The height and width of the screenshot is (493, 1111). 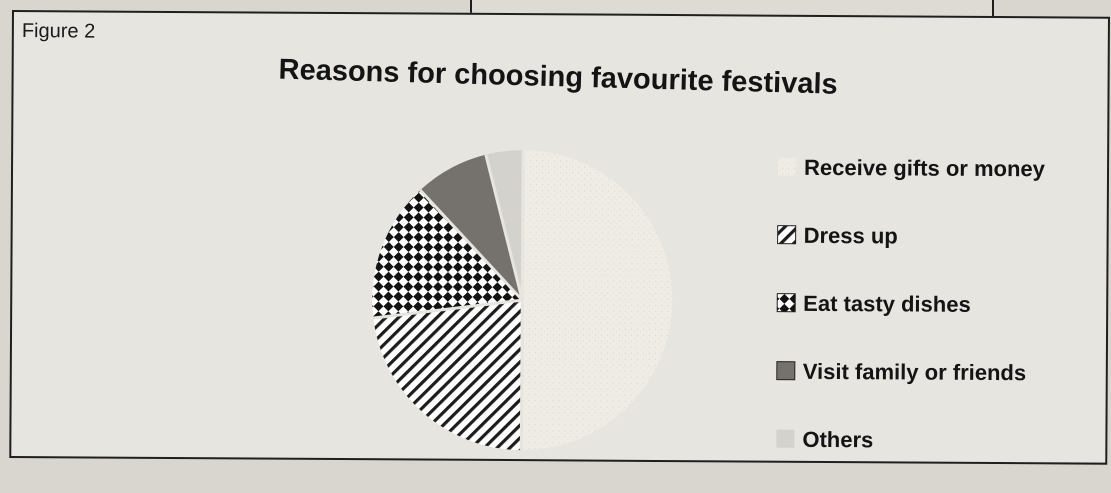 What do you see at coordinates (925, 168) in the screenshot?
I see `legend-label-receive-gifts-or-money: Receive gifts or money` at bounding box center [925, 168].